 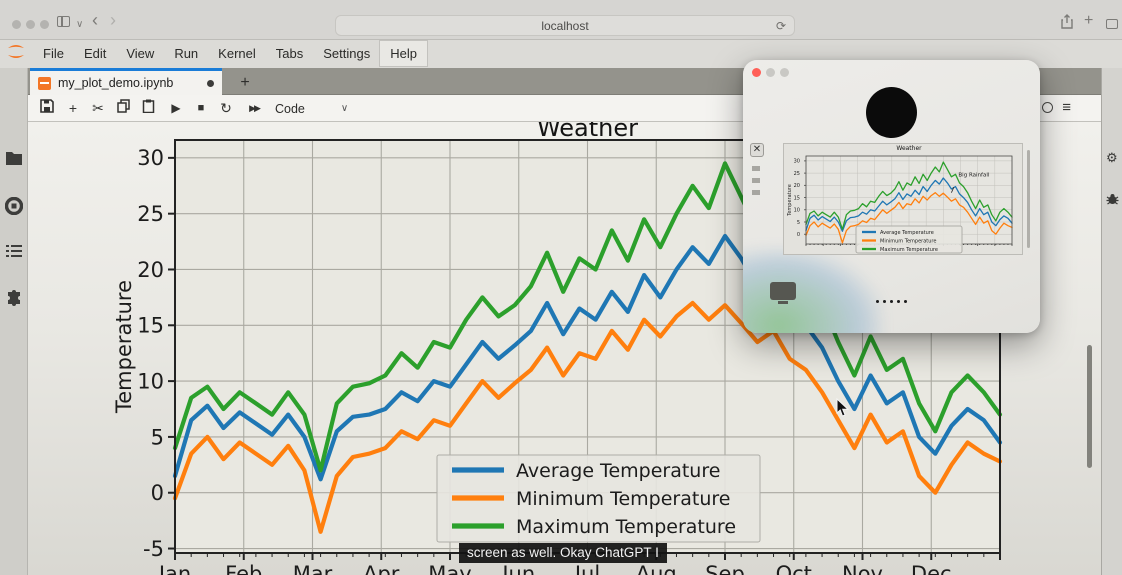 What do you see at coordinates (47, 108) in the screenshot?
I see `save-icon` at bounding box center [47, 108].